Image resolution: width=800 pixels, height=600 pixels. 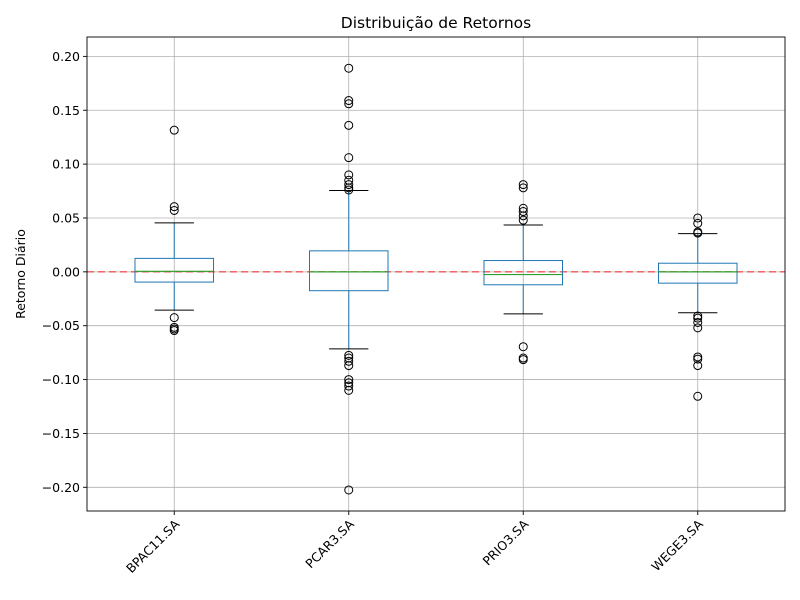 What do you see at coordinates (66, 217) in the screenshot?
I see `y-tick-label: 0.05` at bounding box center [66, 217].